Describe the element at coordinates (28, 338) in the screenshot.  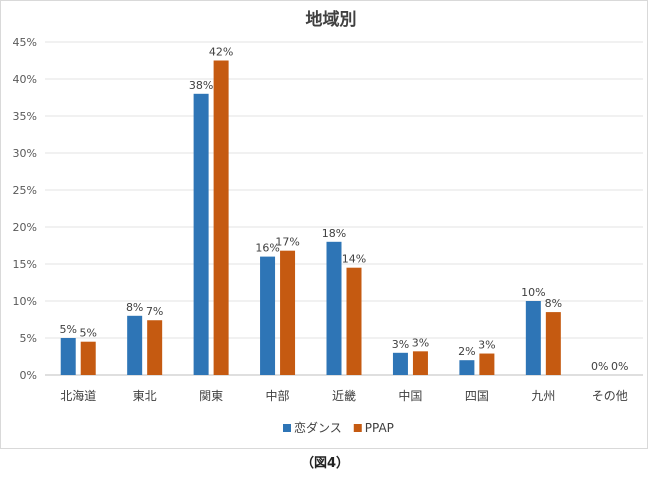
I see `y-tick-label: 5%` at that location.